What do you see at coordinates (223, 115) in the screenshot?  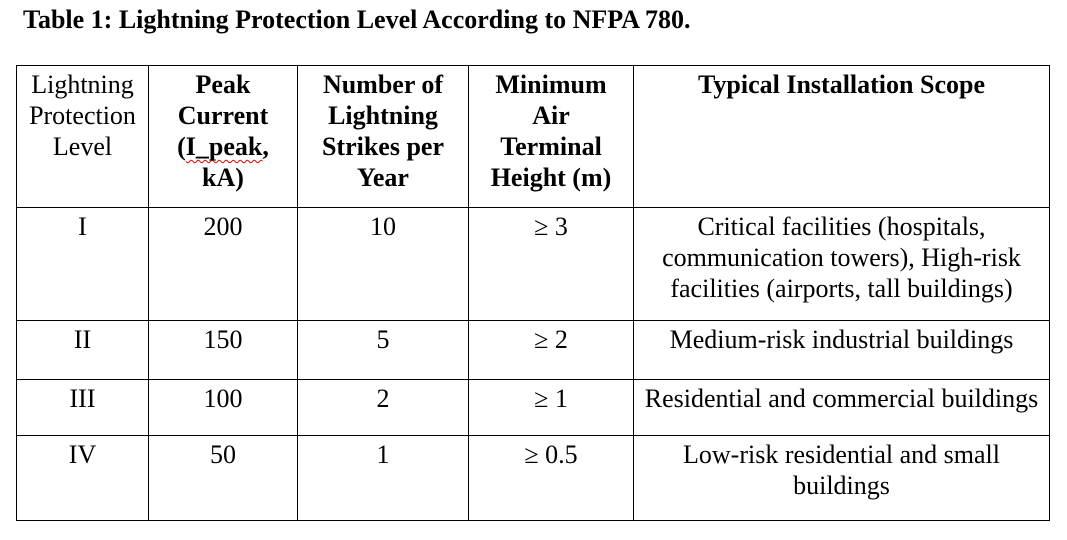 I see `peak-current-label-start: Peak Current (` at bounding box center [223, 115].